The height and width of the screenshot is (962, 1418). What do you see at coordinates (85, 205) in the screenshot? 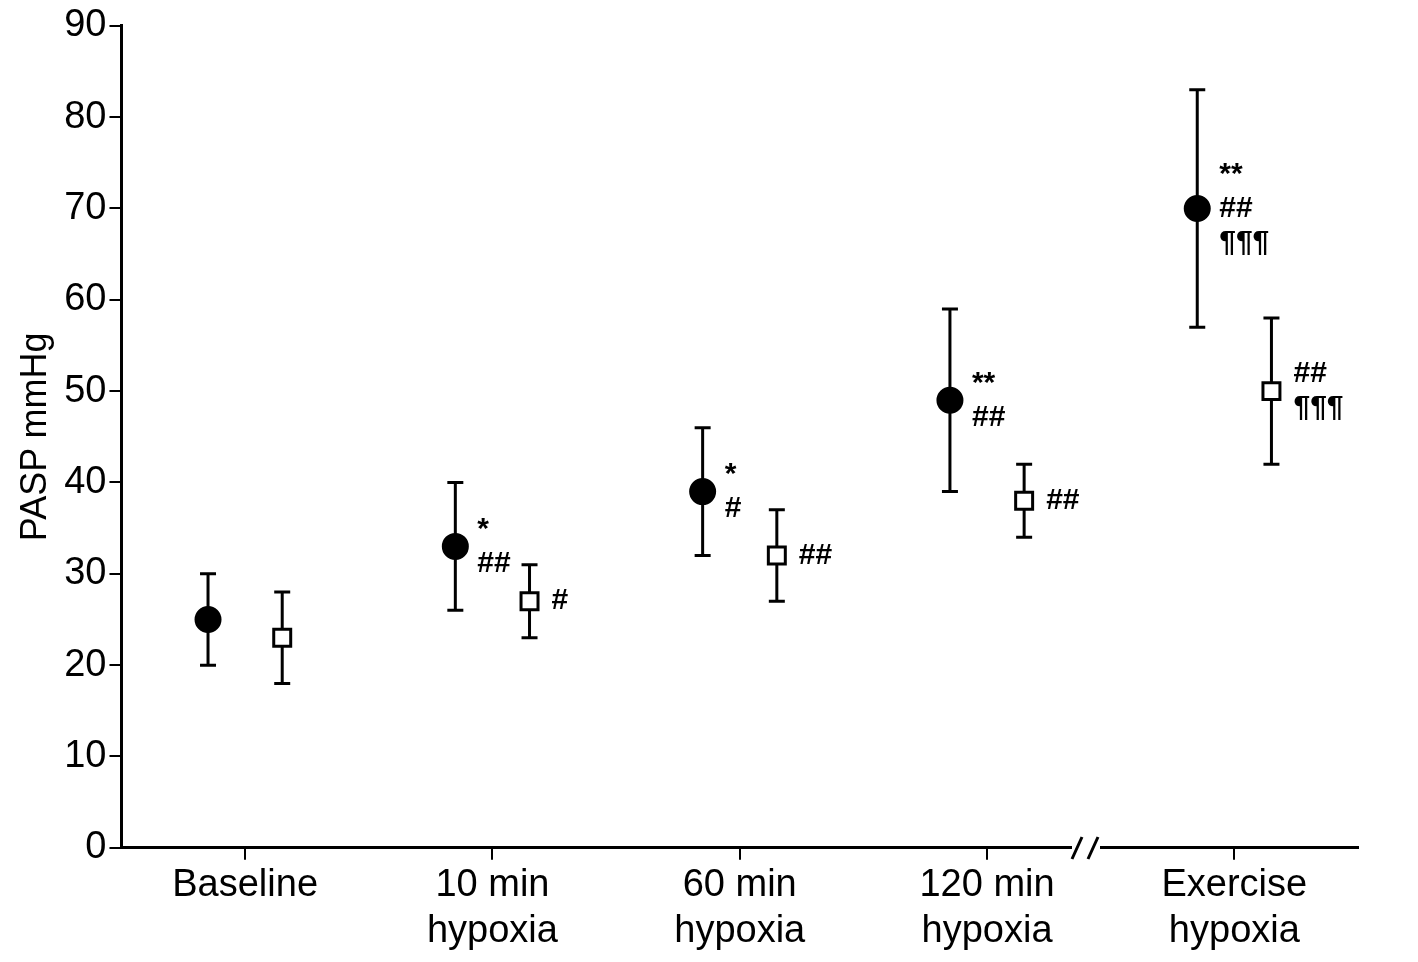
I see `y-tick-label: 70` at bounding box center [85, 205].